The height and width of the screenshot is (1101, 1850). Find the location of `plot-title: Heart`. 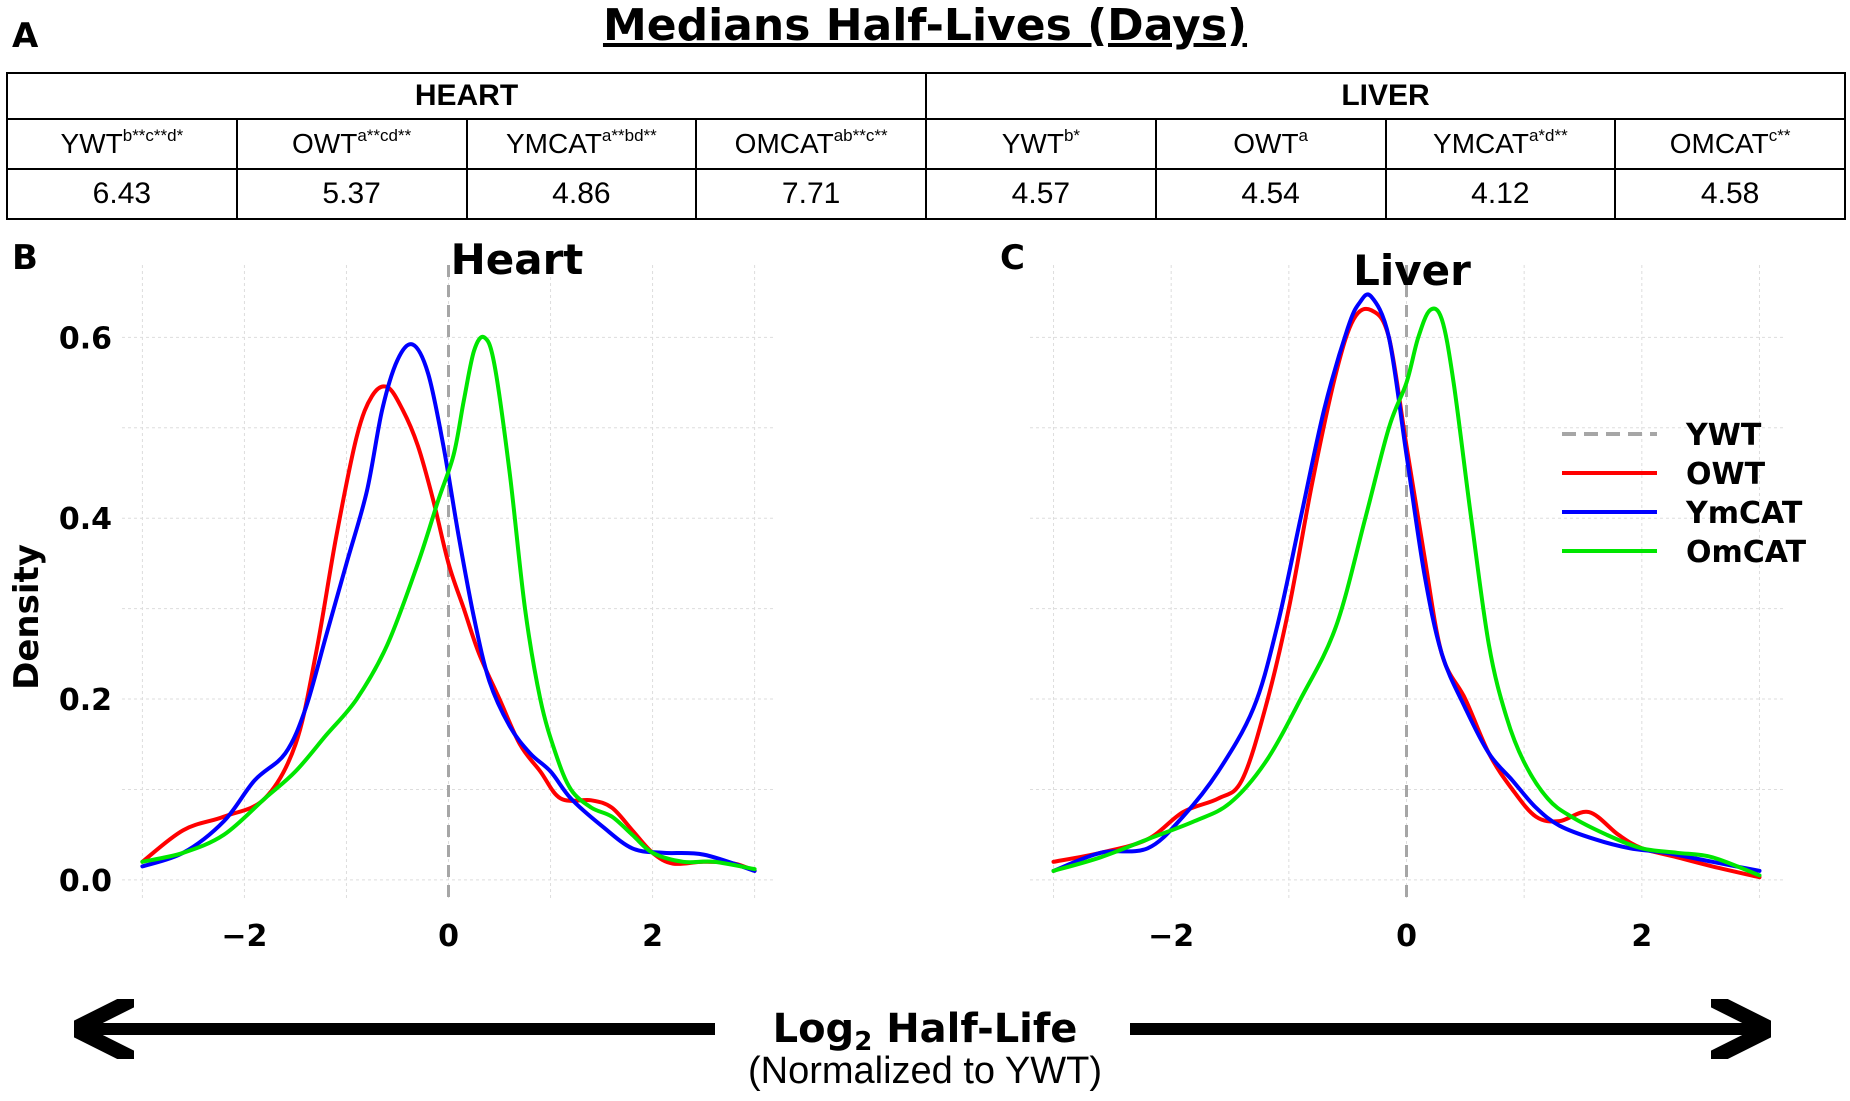

plot-title: Heart is located at coordinates (517, 259).